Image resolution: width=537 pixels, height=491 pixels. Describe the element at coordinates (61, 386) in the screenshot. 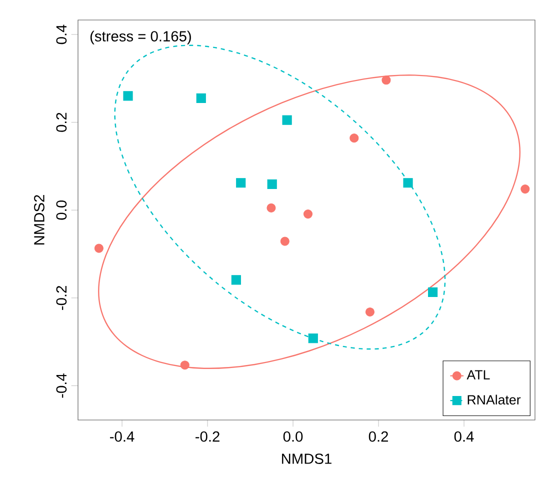

I see `y-tick-label: -0.4` at that location.